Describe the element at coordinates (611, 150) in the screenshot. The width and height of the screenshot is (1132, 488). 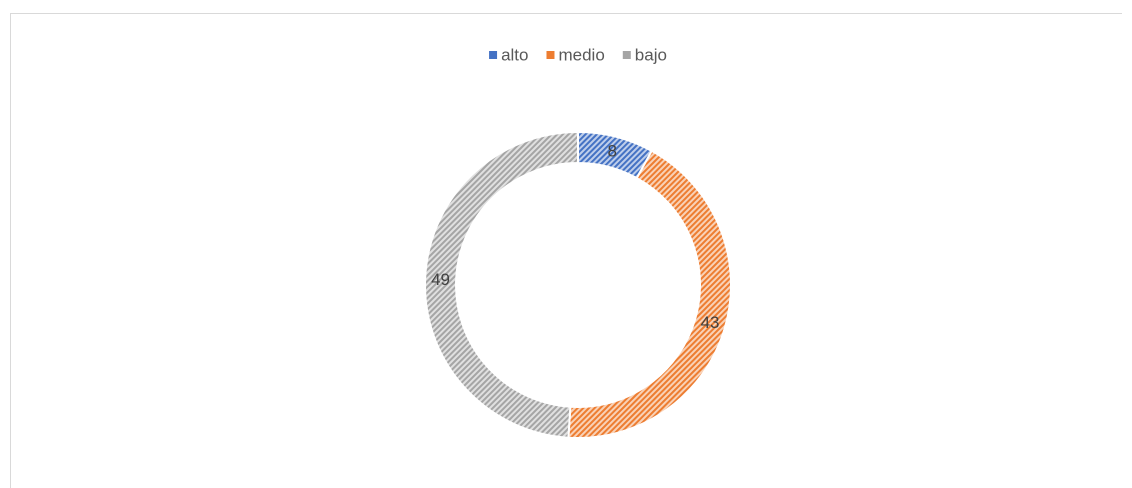
I see `data-label: 8` at that location.